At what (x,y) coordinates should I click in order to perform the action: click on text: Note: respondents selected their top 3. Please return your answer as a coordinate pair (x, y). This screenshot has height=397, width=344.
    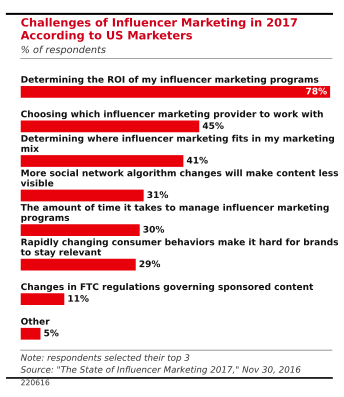
    Looking at the image, I should click on (105, 358).